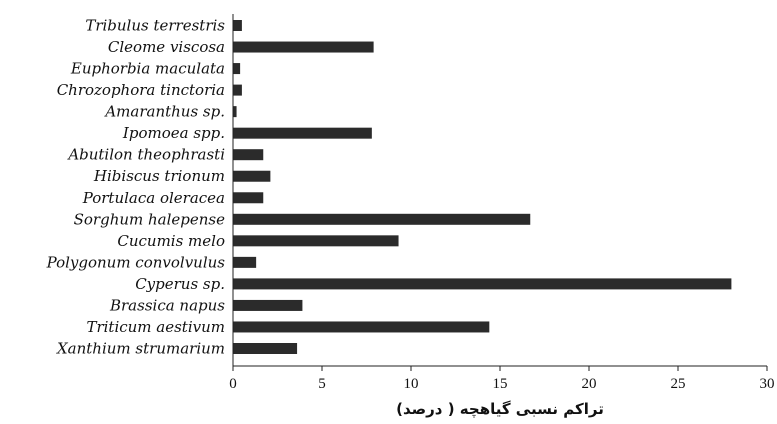  I want to click on x-tick-label: 5, so click(322, 384).